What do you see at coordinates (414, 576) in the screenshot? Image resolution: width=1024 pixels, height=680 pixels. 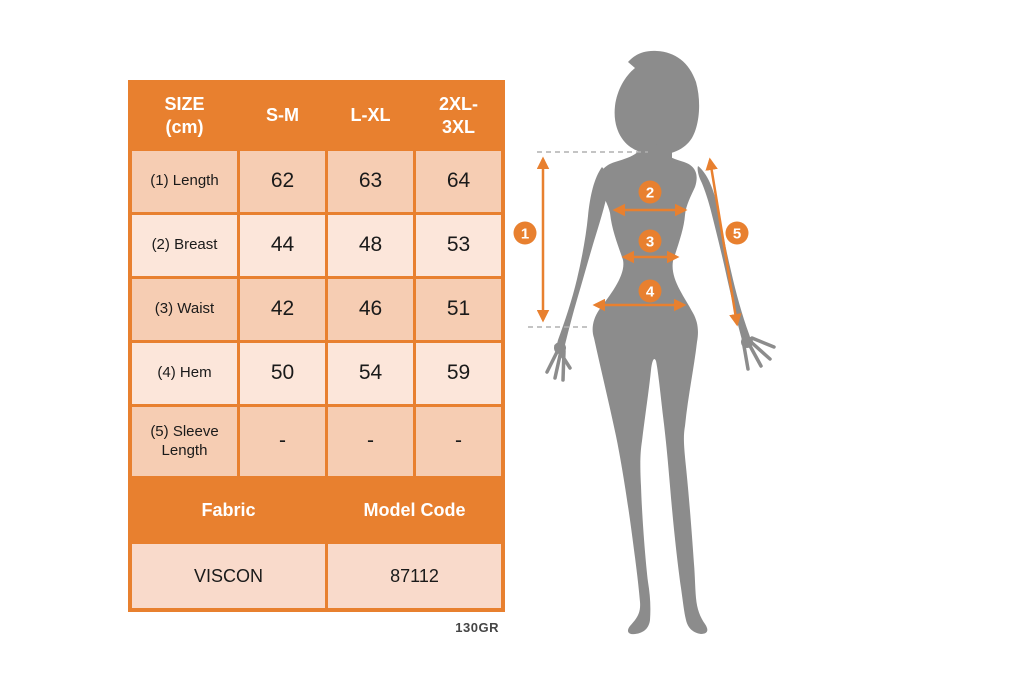 I see `model-code-value: 87112` at bounding box center [414, 576].